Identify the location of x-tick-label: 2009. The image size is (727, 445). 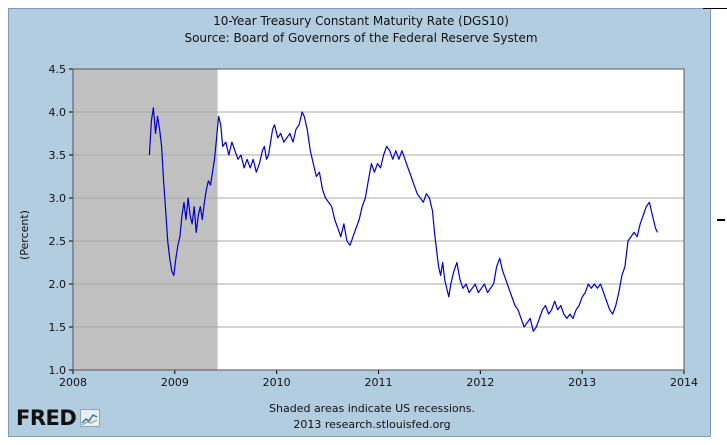
(175, 382).